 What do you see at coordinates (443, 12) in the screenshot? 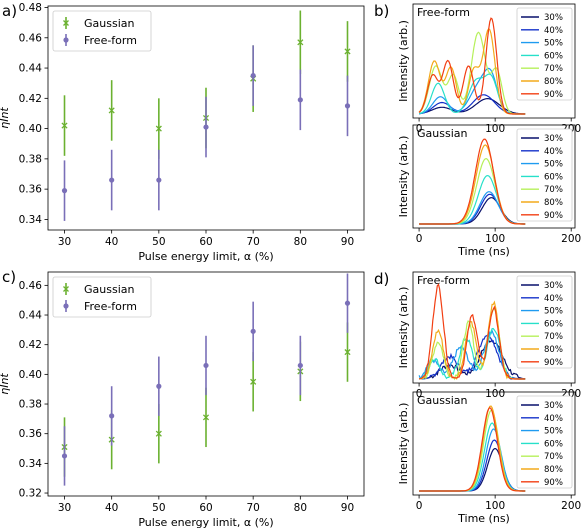
I see `panel-title: Free-form` at bounding box center [443, 12].